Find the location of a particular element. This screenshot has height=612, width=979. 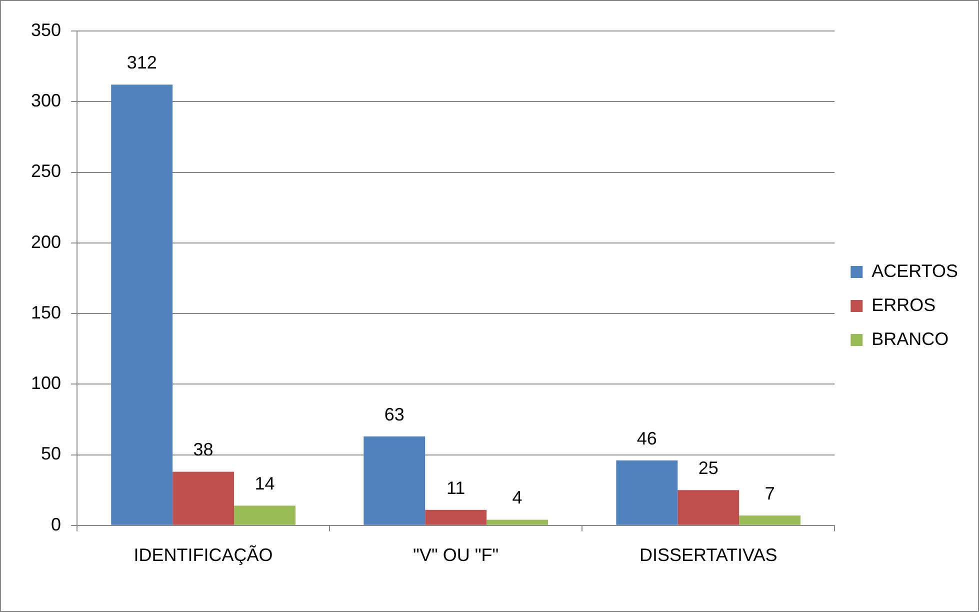

data-label: 63 is located at coordinates (394, 414).